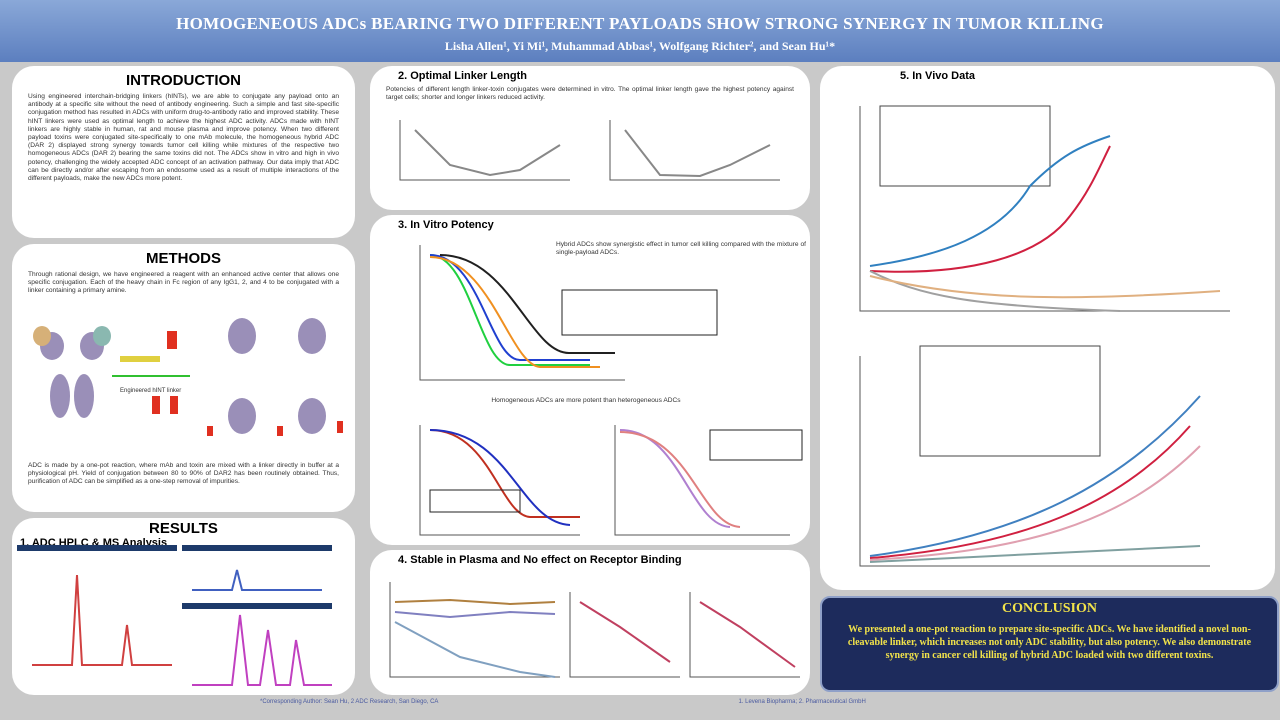 The image size is (1280, 720). What do you see at coordinates (183, 80) in the screenshot?
I see `heading: INTRODUCTION` at bounding box center [183, 80].